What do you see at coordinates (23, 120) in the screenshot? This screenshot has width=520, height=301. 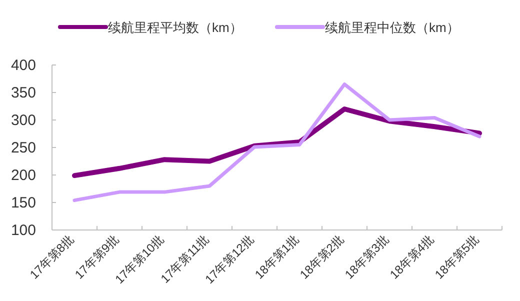 I see `y-tick-label: 300` at bounding box center [23, 120].